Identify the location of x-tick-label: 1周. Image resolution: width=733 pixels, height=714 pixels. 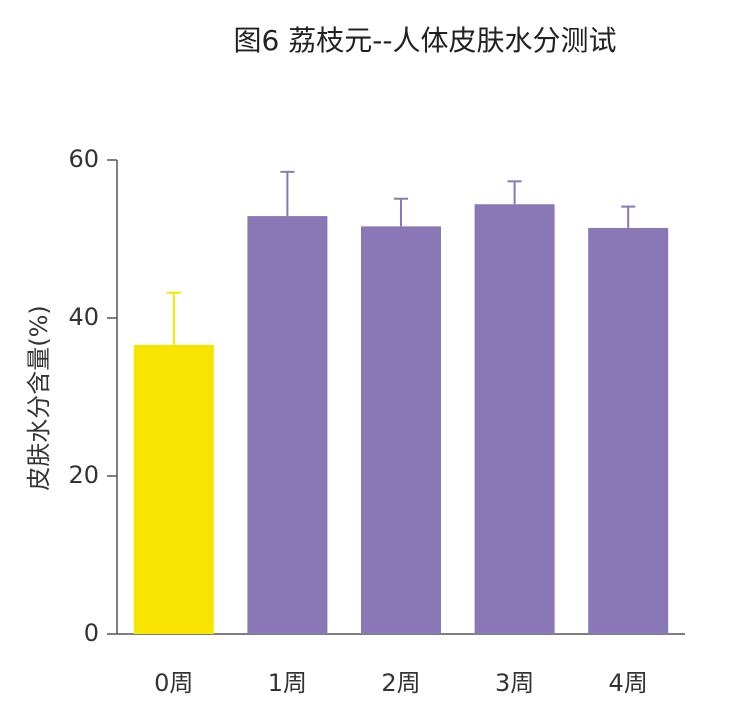
(287, 683).